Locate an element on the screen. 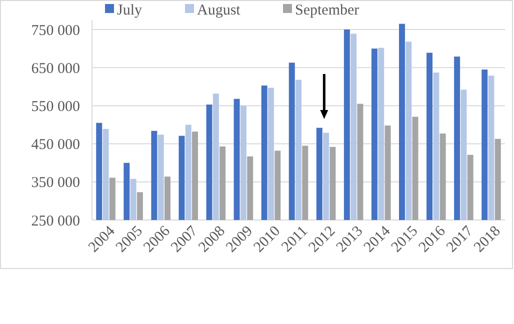  y-tick-label: 750 000 is located at coordinates (55, 30).